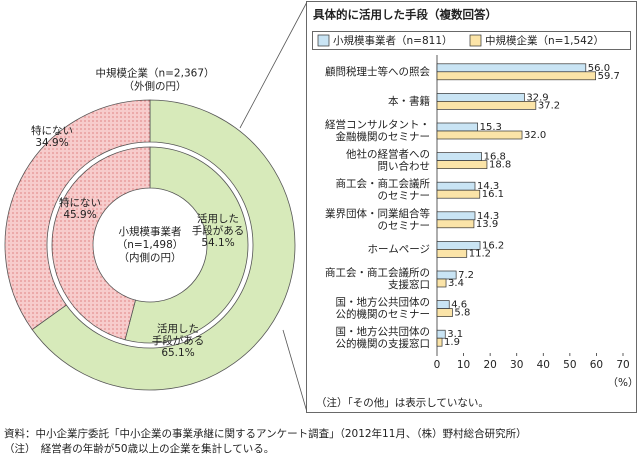  I want to click on value-label: 3.4, so click(456, 283).